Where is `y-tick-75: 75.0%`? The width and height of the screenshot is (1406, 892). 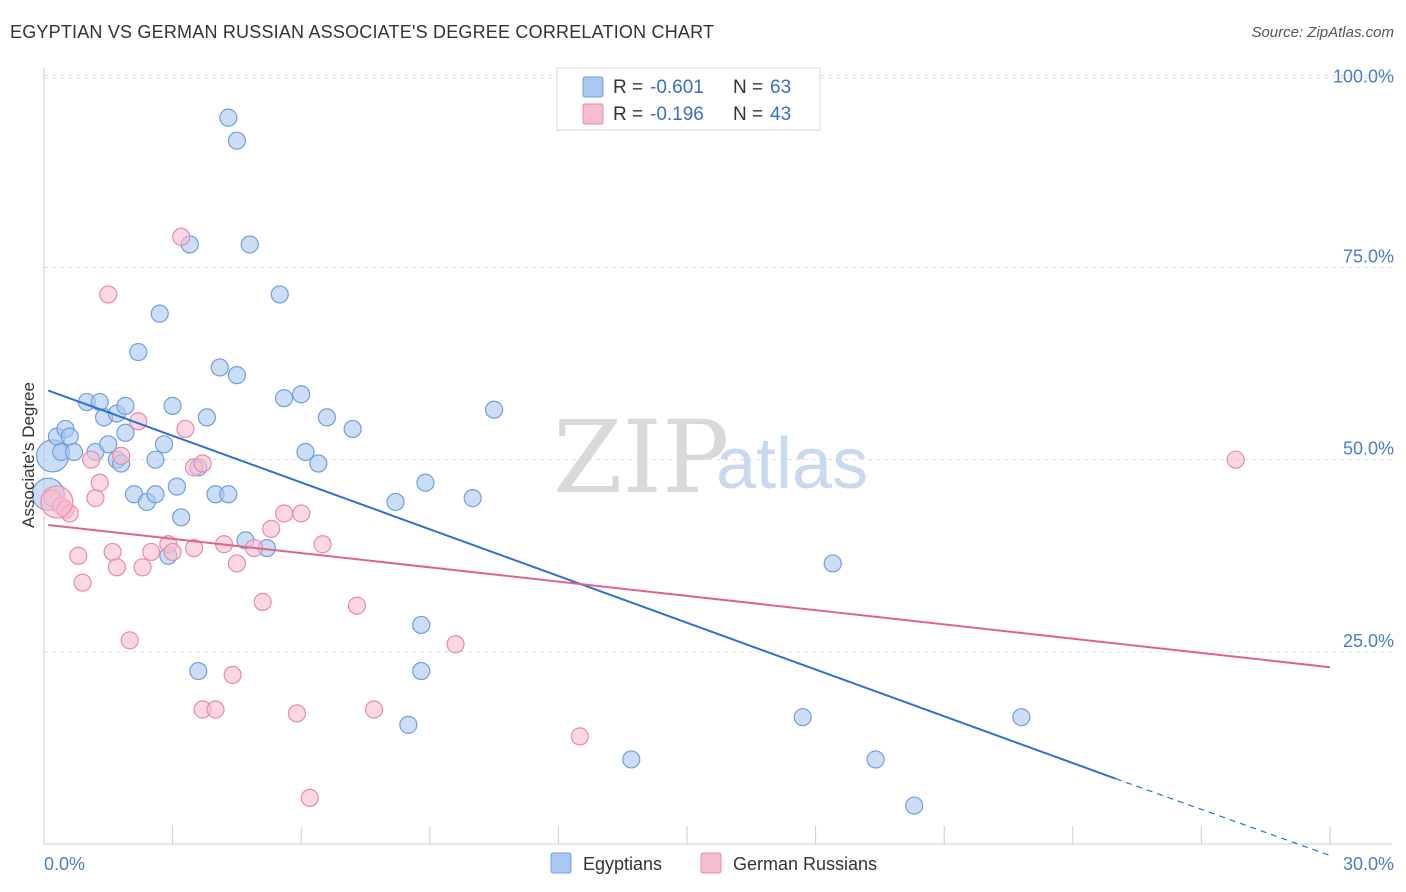 y-tick-75: 75.0% is located at coordinates (1368, 257).